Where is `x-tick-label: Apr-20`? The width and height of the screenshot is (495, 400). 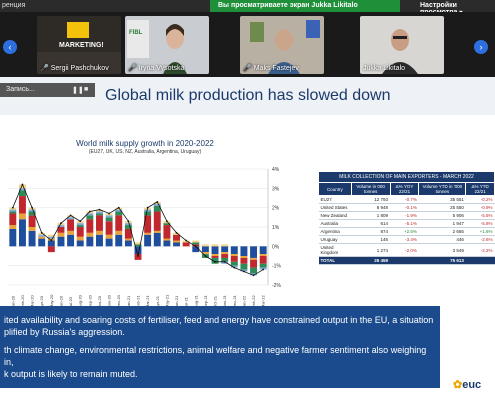 x-tick-label: Apr-20 is located at coordinates (41, 301).